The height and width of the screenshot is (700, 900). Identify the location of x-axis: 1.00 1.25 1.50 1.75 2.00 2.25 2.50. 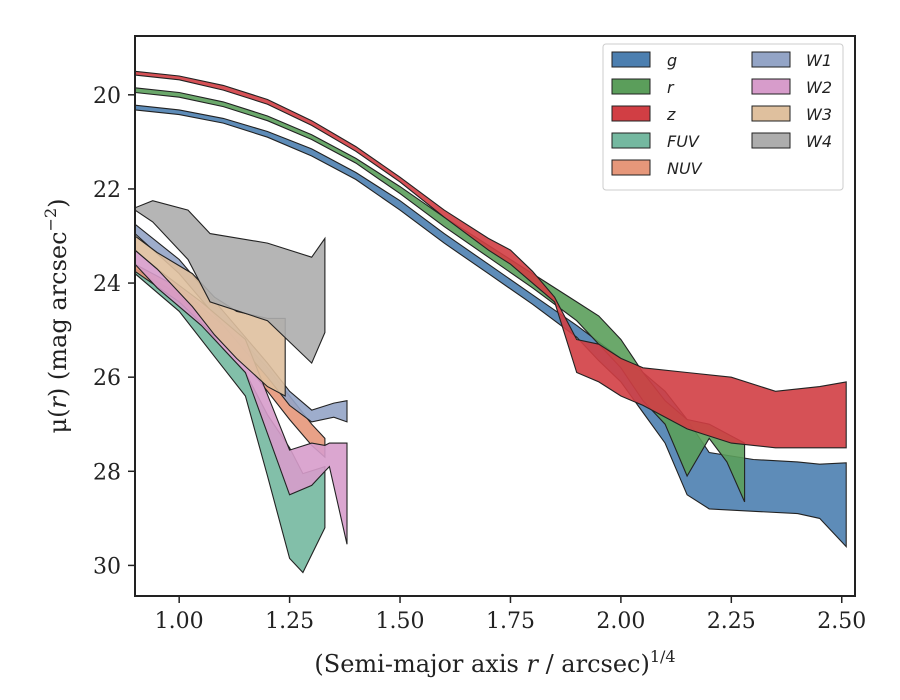
(510, 615).